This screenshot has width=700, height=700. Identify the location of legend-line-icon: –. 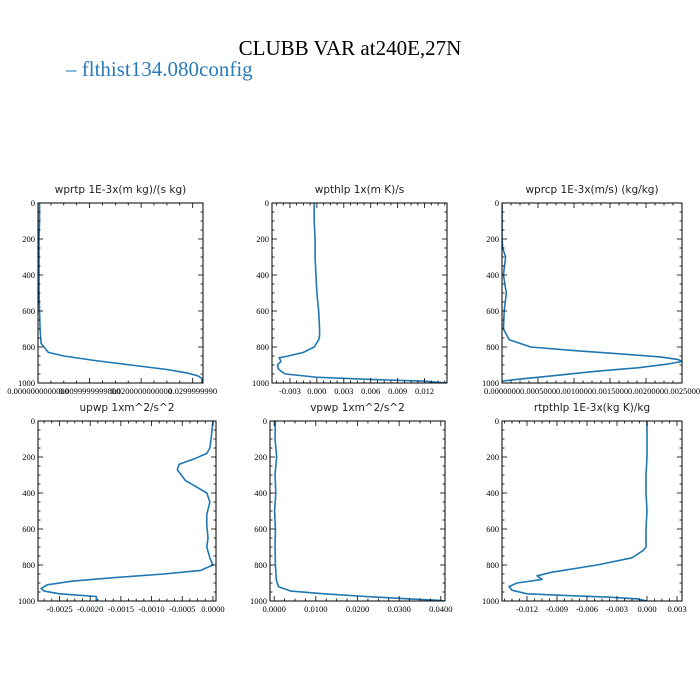
(74, 69).